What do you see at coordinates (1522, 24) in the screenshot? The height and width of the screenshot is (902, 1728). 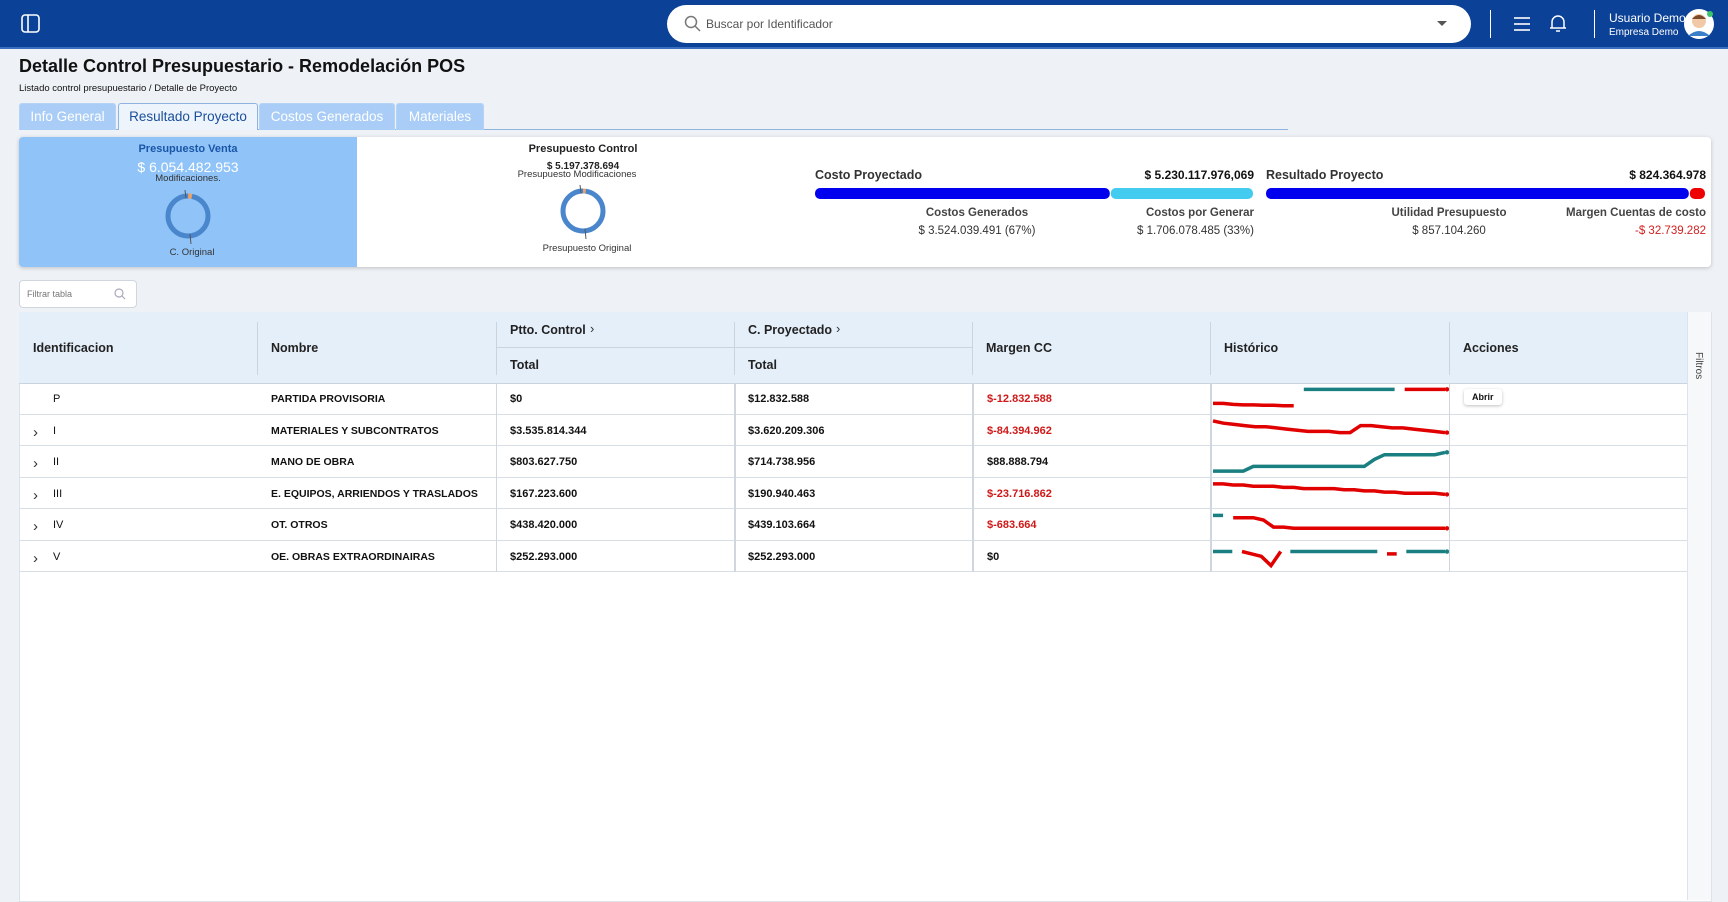 I see `menu-icon` at bounding box center [1522, 24].